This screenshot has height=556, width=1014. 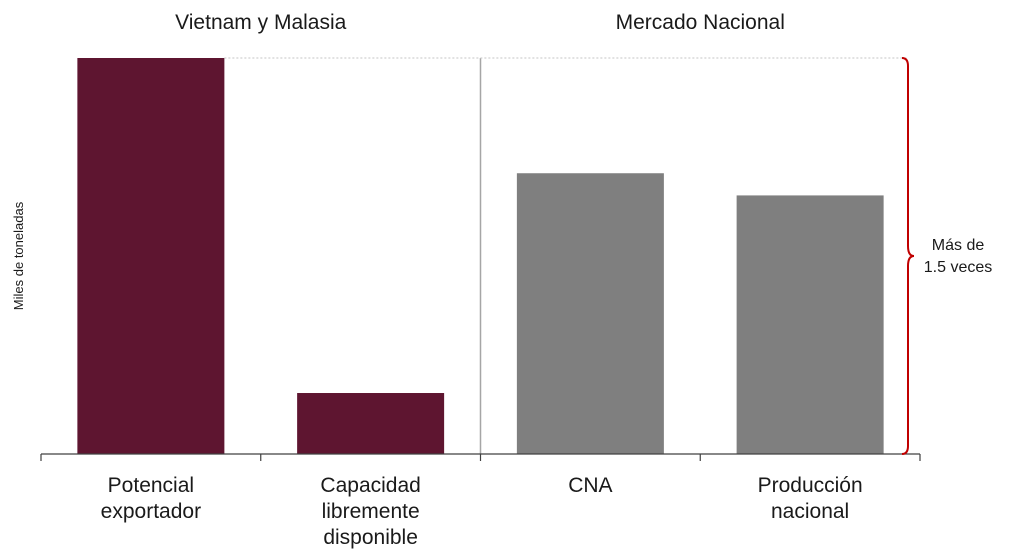 What do you see at coordinates (810, 511) in the screenshot?
I see `category-label-3-line-1: nacional` at bounding box center [810, 511].